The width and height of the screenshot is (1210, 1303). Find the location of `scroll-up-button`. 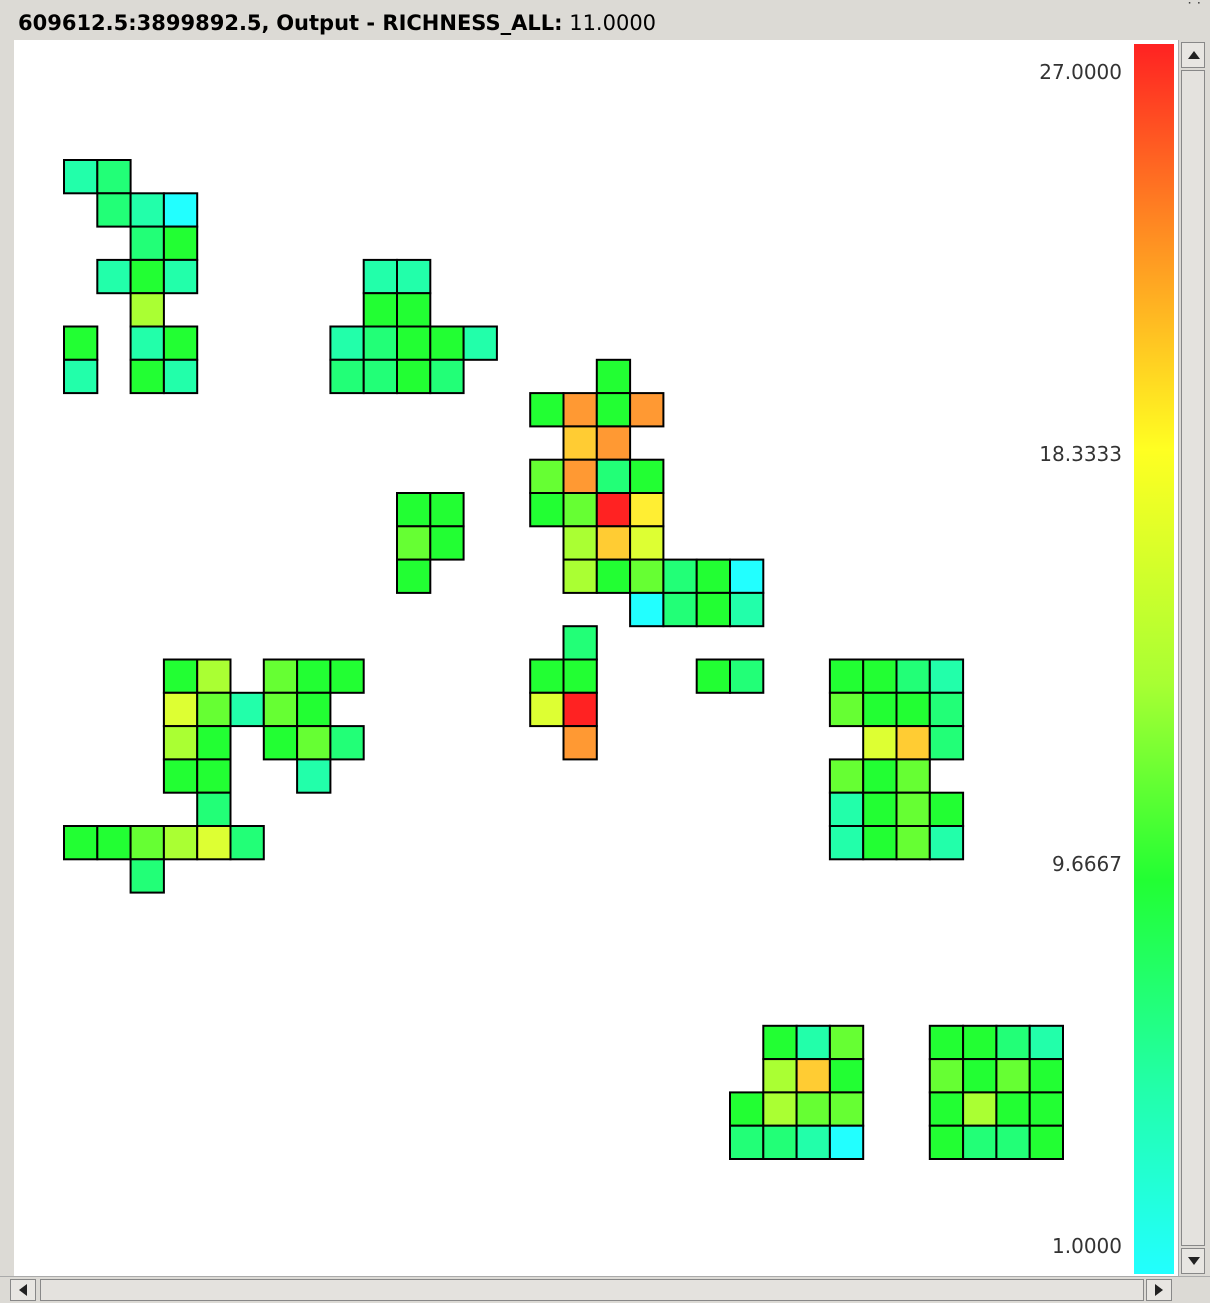

scroll-up-button is located at coordinates (1193, 55).